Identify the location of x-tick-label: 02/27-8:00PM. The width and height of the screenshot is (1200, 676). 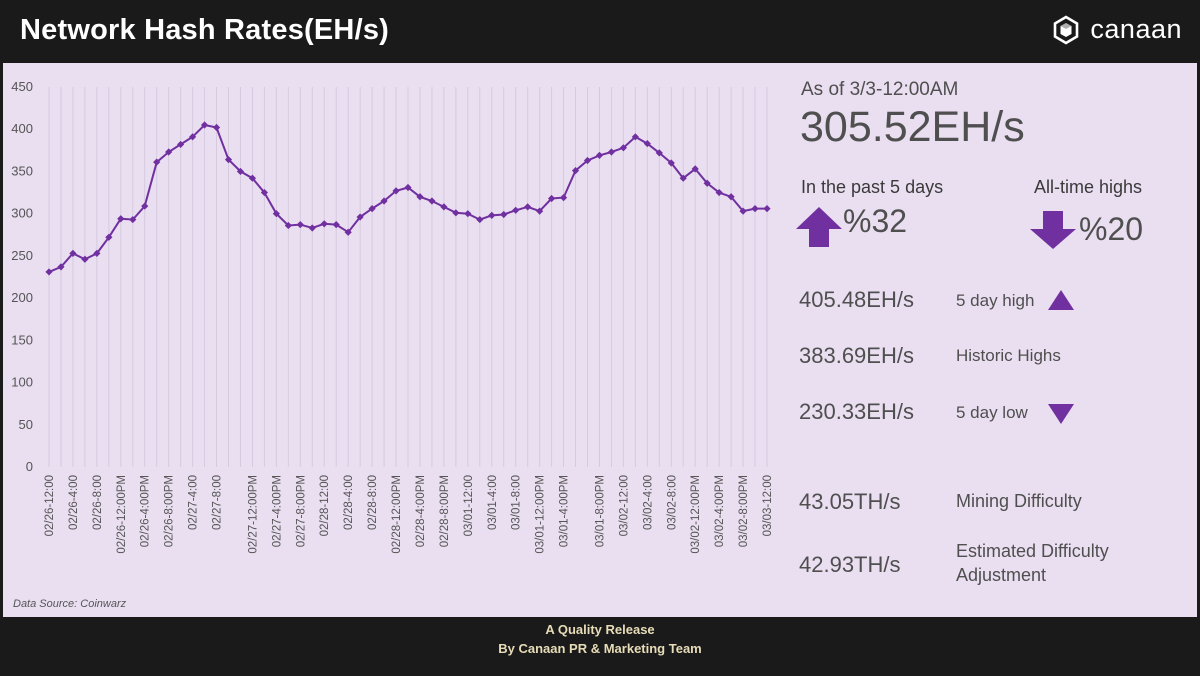
(301, 511).